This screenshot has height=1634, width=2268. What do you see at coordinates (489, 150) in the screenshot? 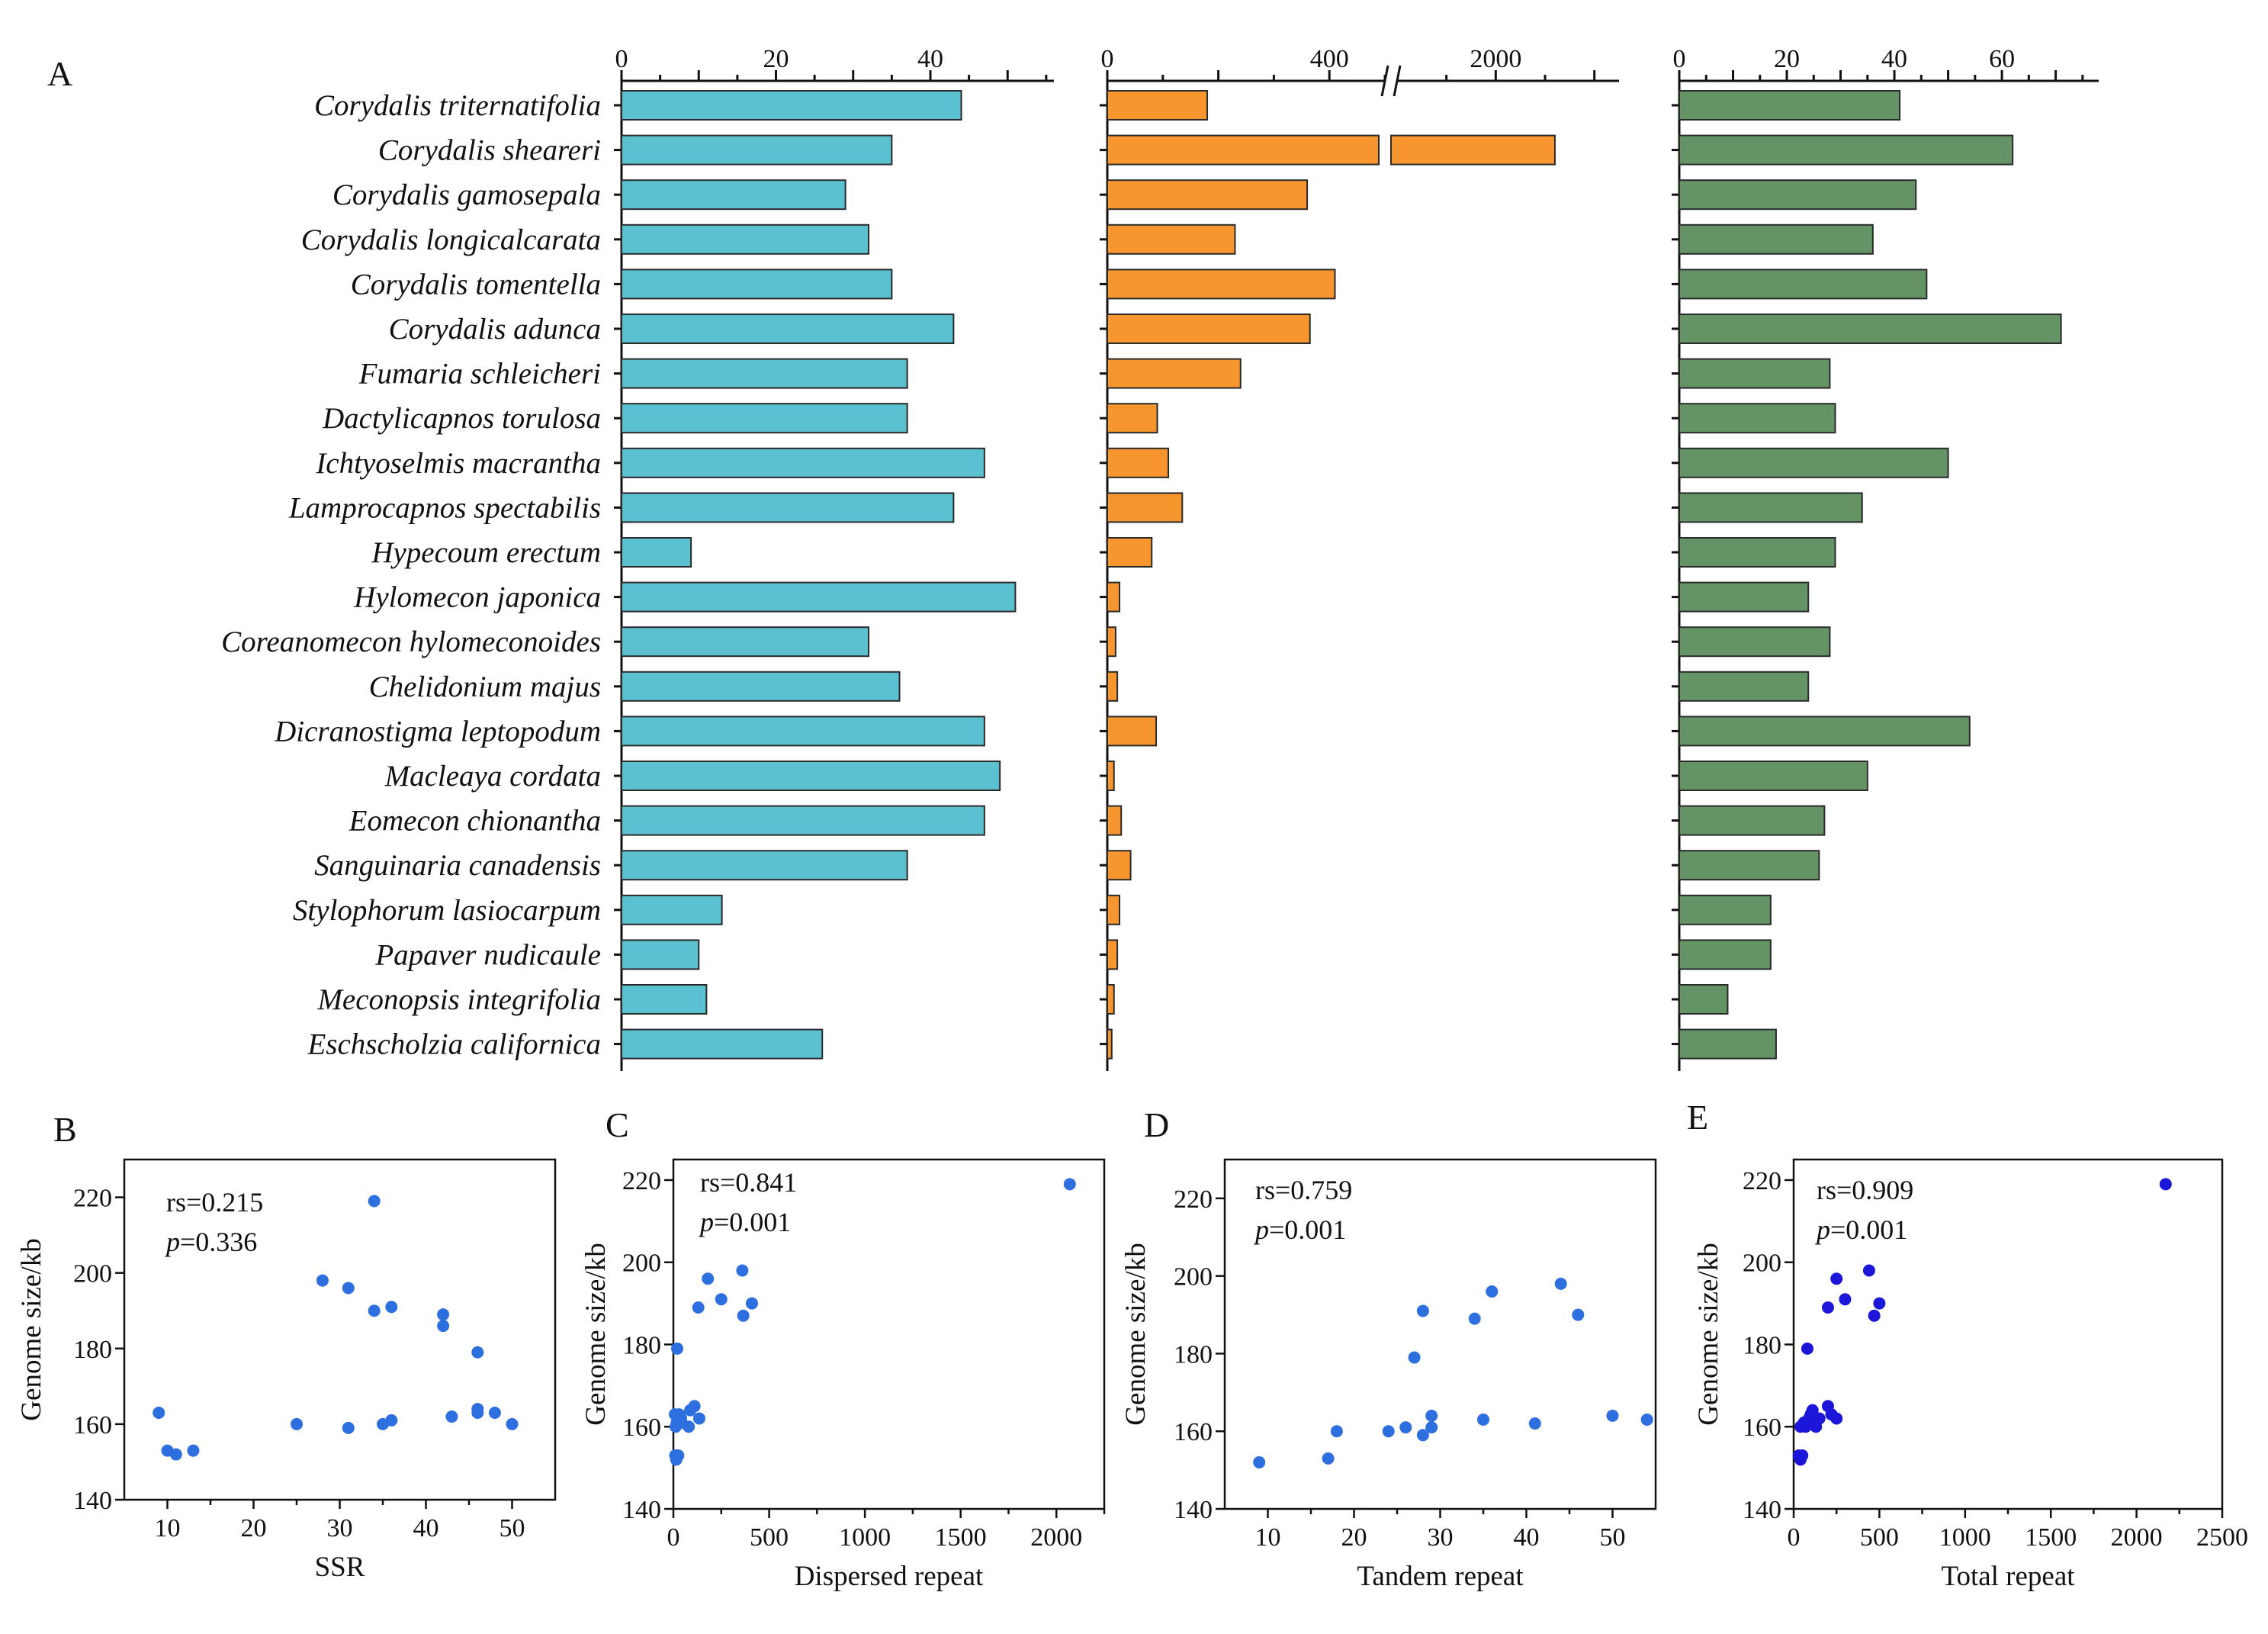
I see `species-label-corydalis-sheareri: Corydalis sheareri` at bounding box center [489, 150].